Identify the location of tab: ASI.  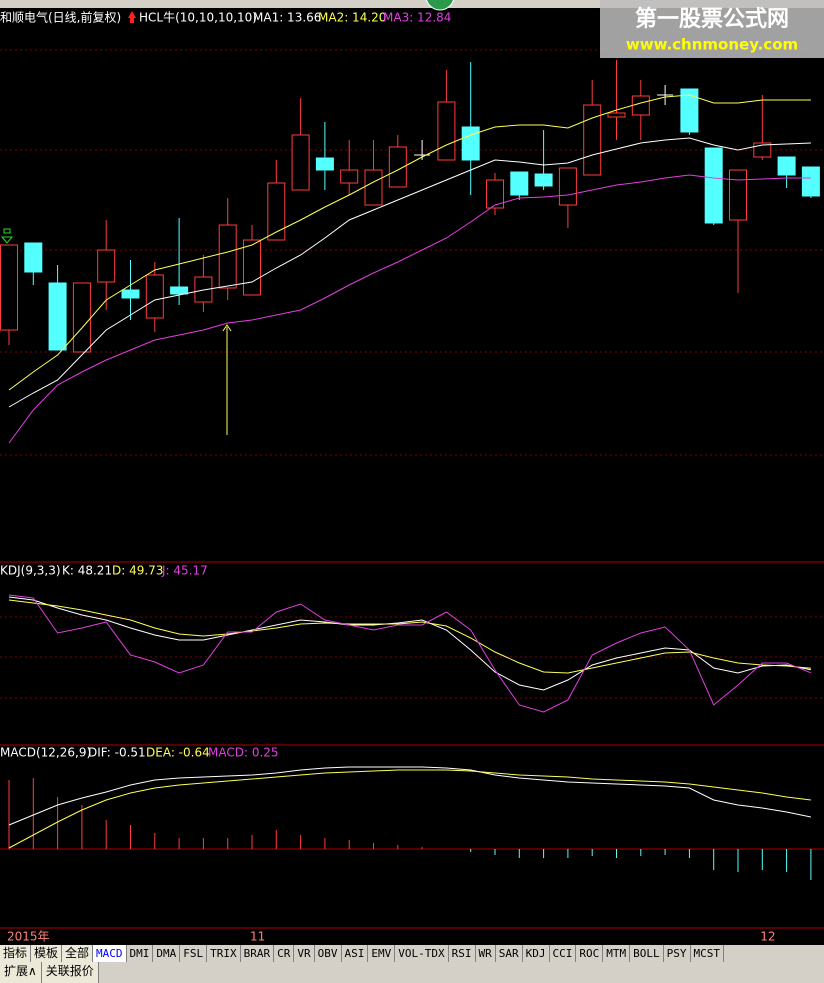
(355, 953).